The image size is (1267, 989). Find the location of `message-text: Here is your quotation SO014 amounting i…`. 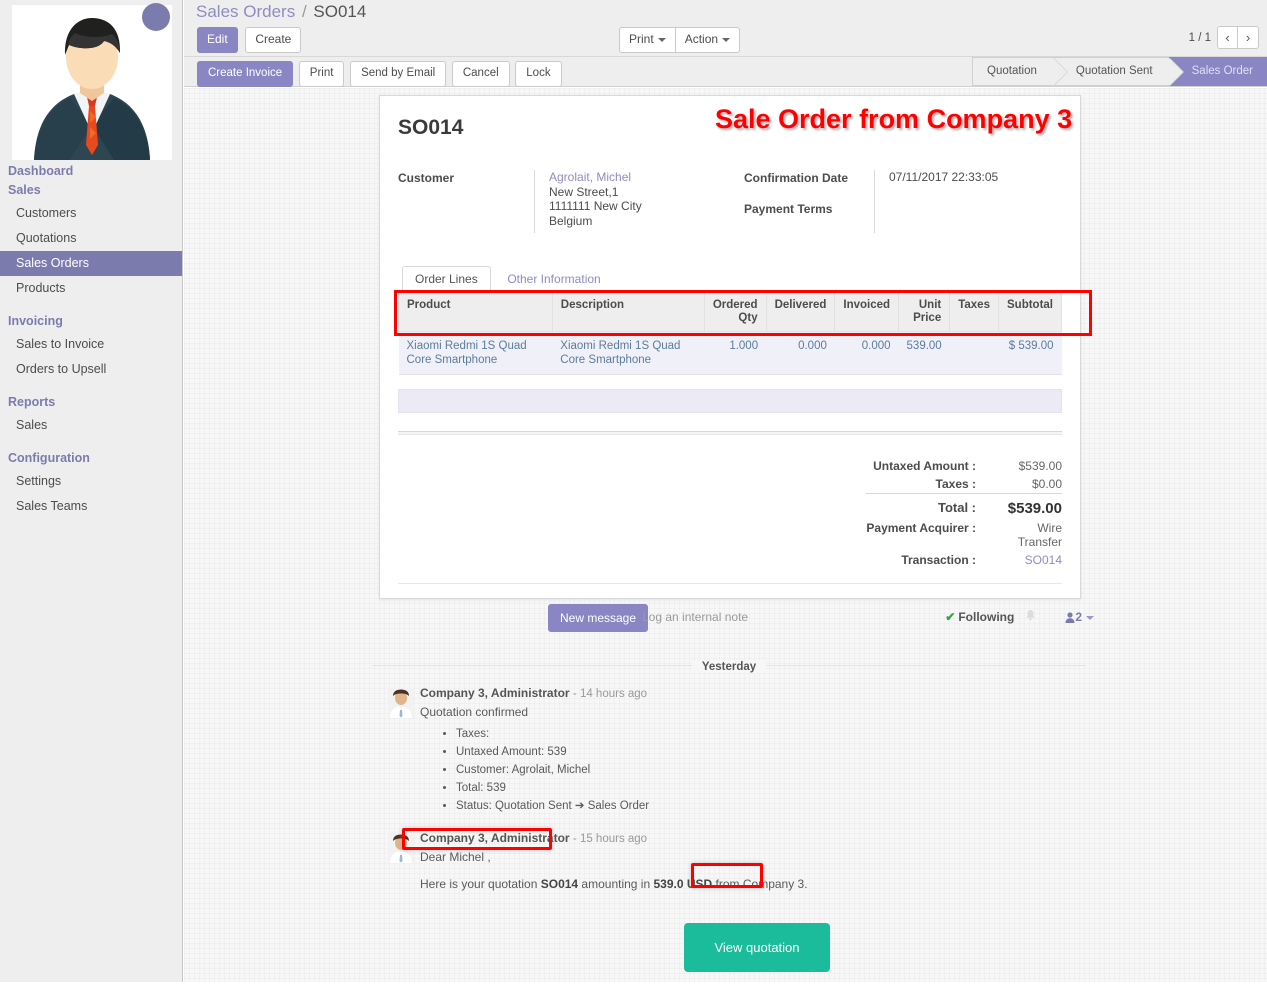

message-text: Here is your quotation SO014 amounting i… is located at coordinates (757, 884).